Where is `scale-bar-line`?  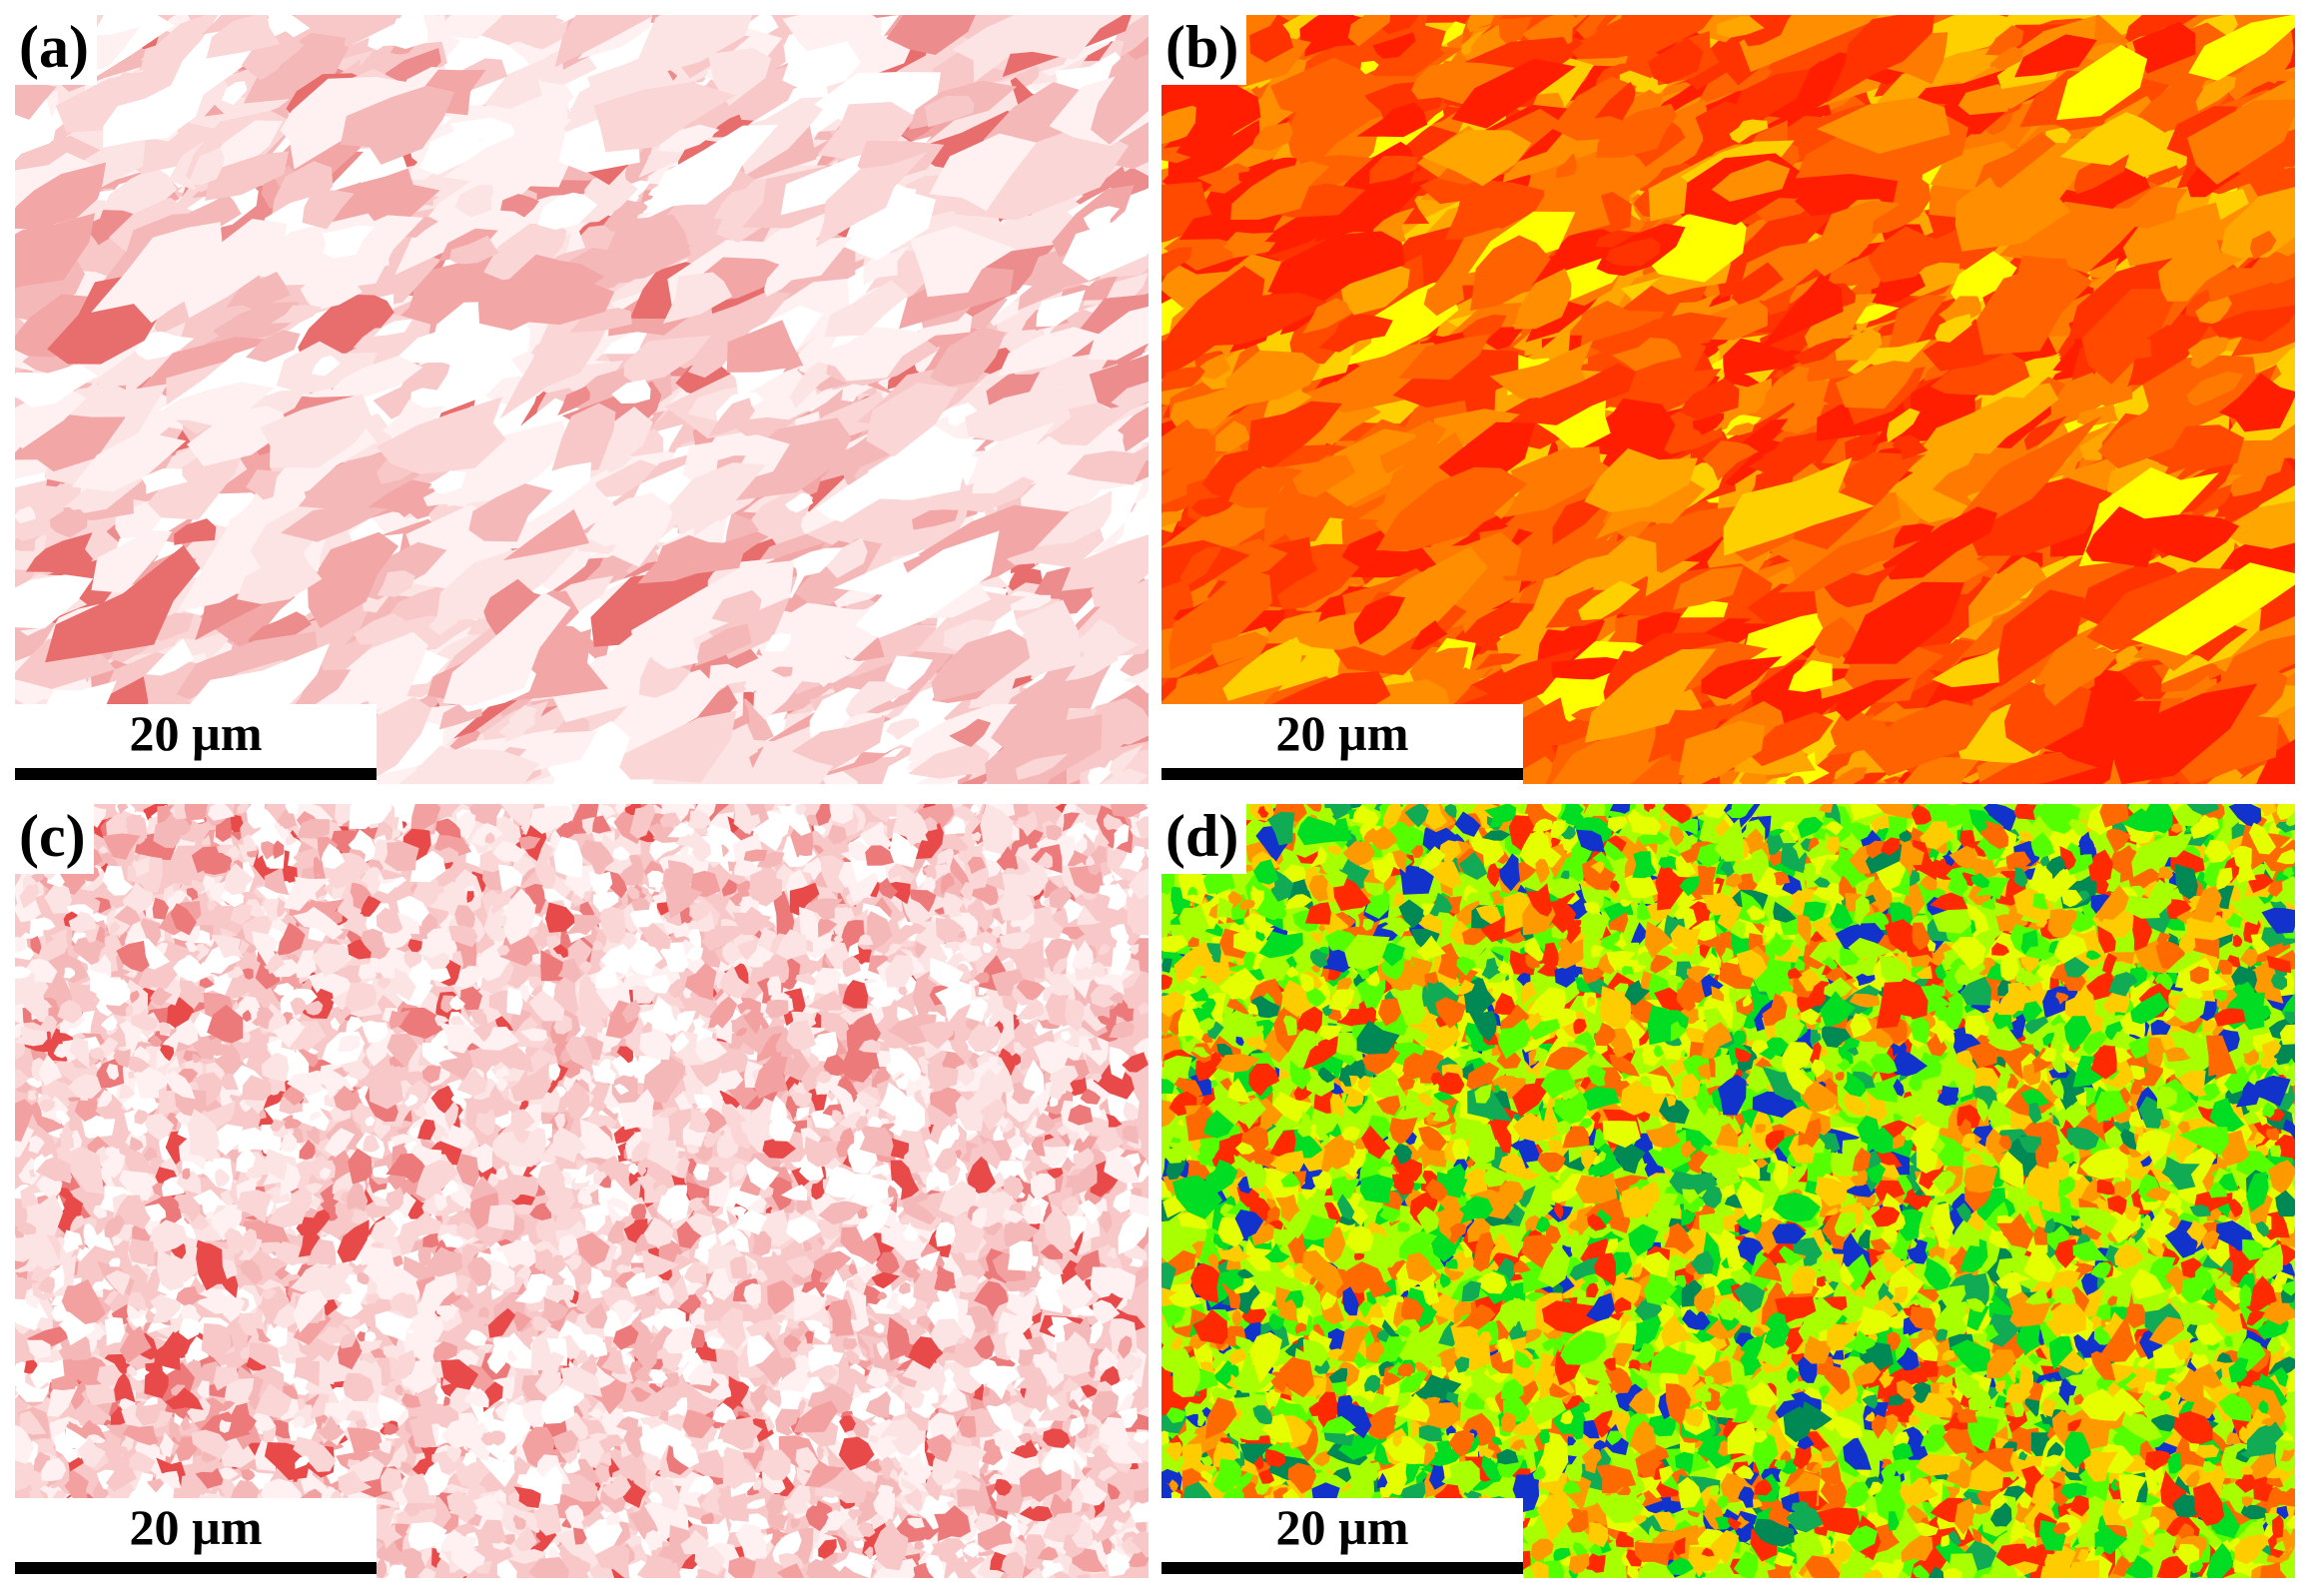
scale-bar-line is located at coordinates (196, 774).